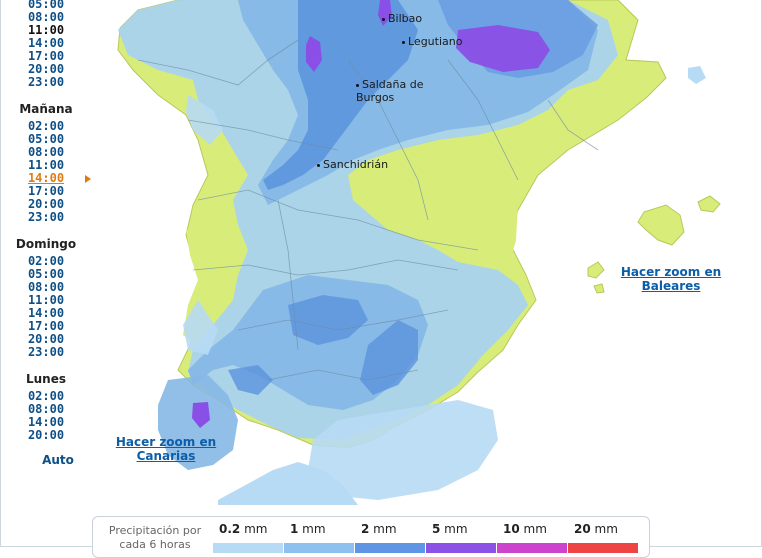  I want to click on city-bilbao: Bilbao, so click(402, 18).